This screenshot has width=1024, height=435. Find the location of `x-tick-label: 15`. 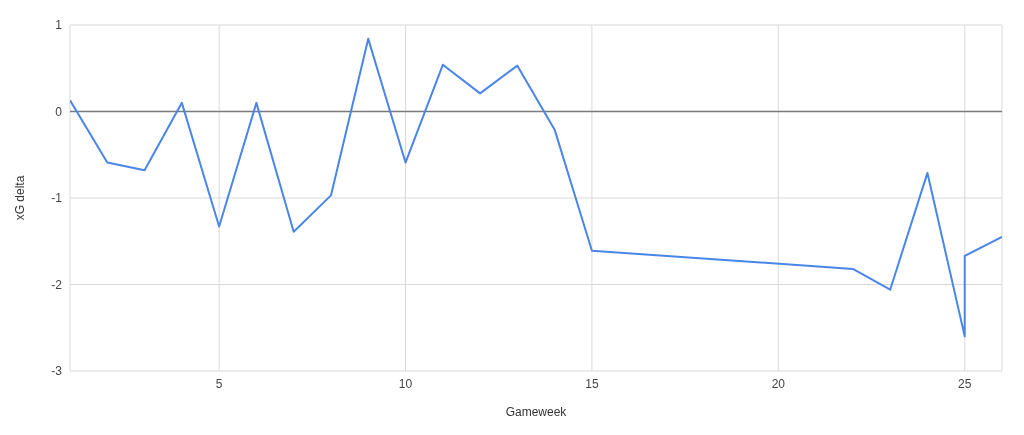

x-tick-label: 15 is located at coordinates (592, 383).